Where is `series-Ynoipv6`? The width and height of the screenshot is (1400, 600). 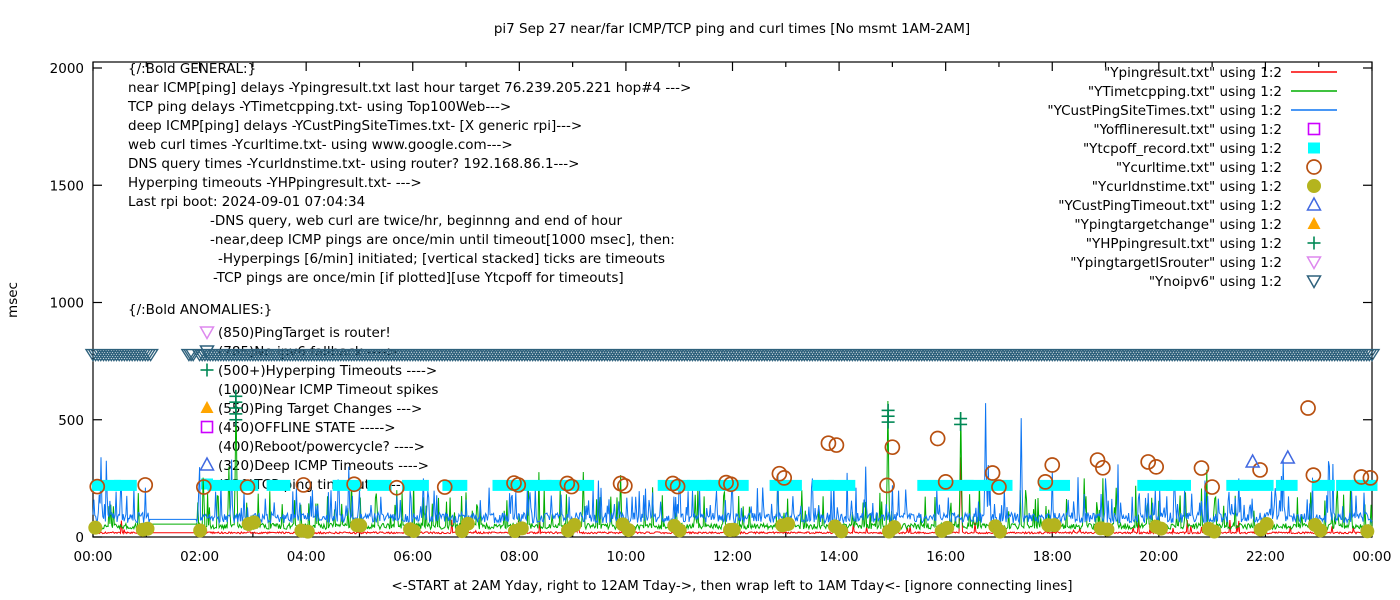
series-Ynoipv6 is located at coordinates (732, 355).